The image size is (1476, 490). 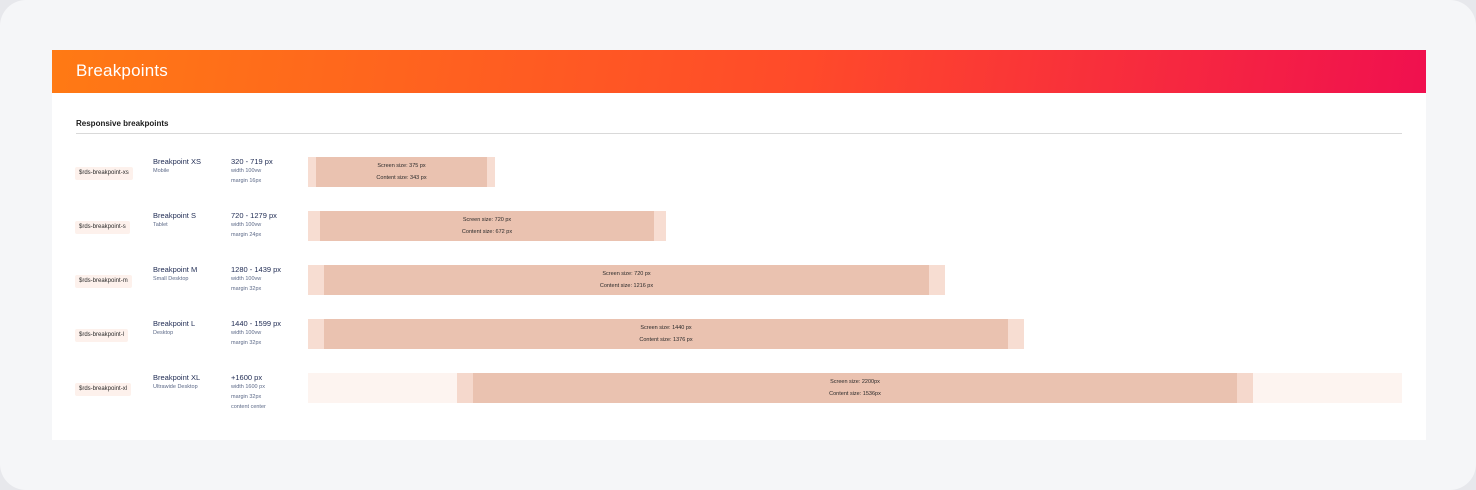 What do you see at coordinates (177, 377) in the screenshot?
I see `breakpoint-name: Breakpoint XL` at bounding box center [177, 377].